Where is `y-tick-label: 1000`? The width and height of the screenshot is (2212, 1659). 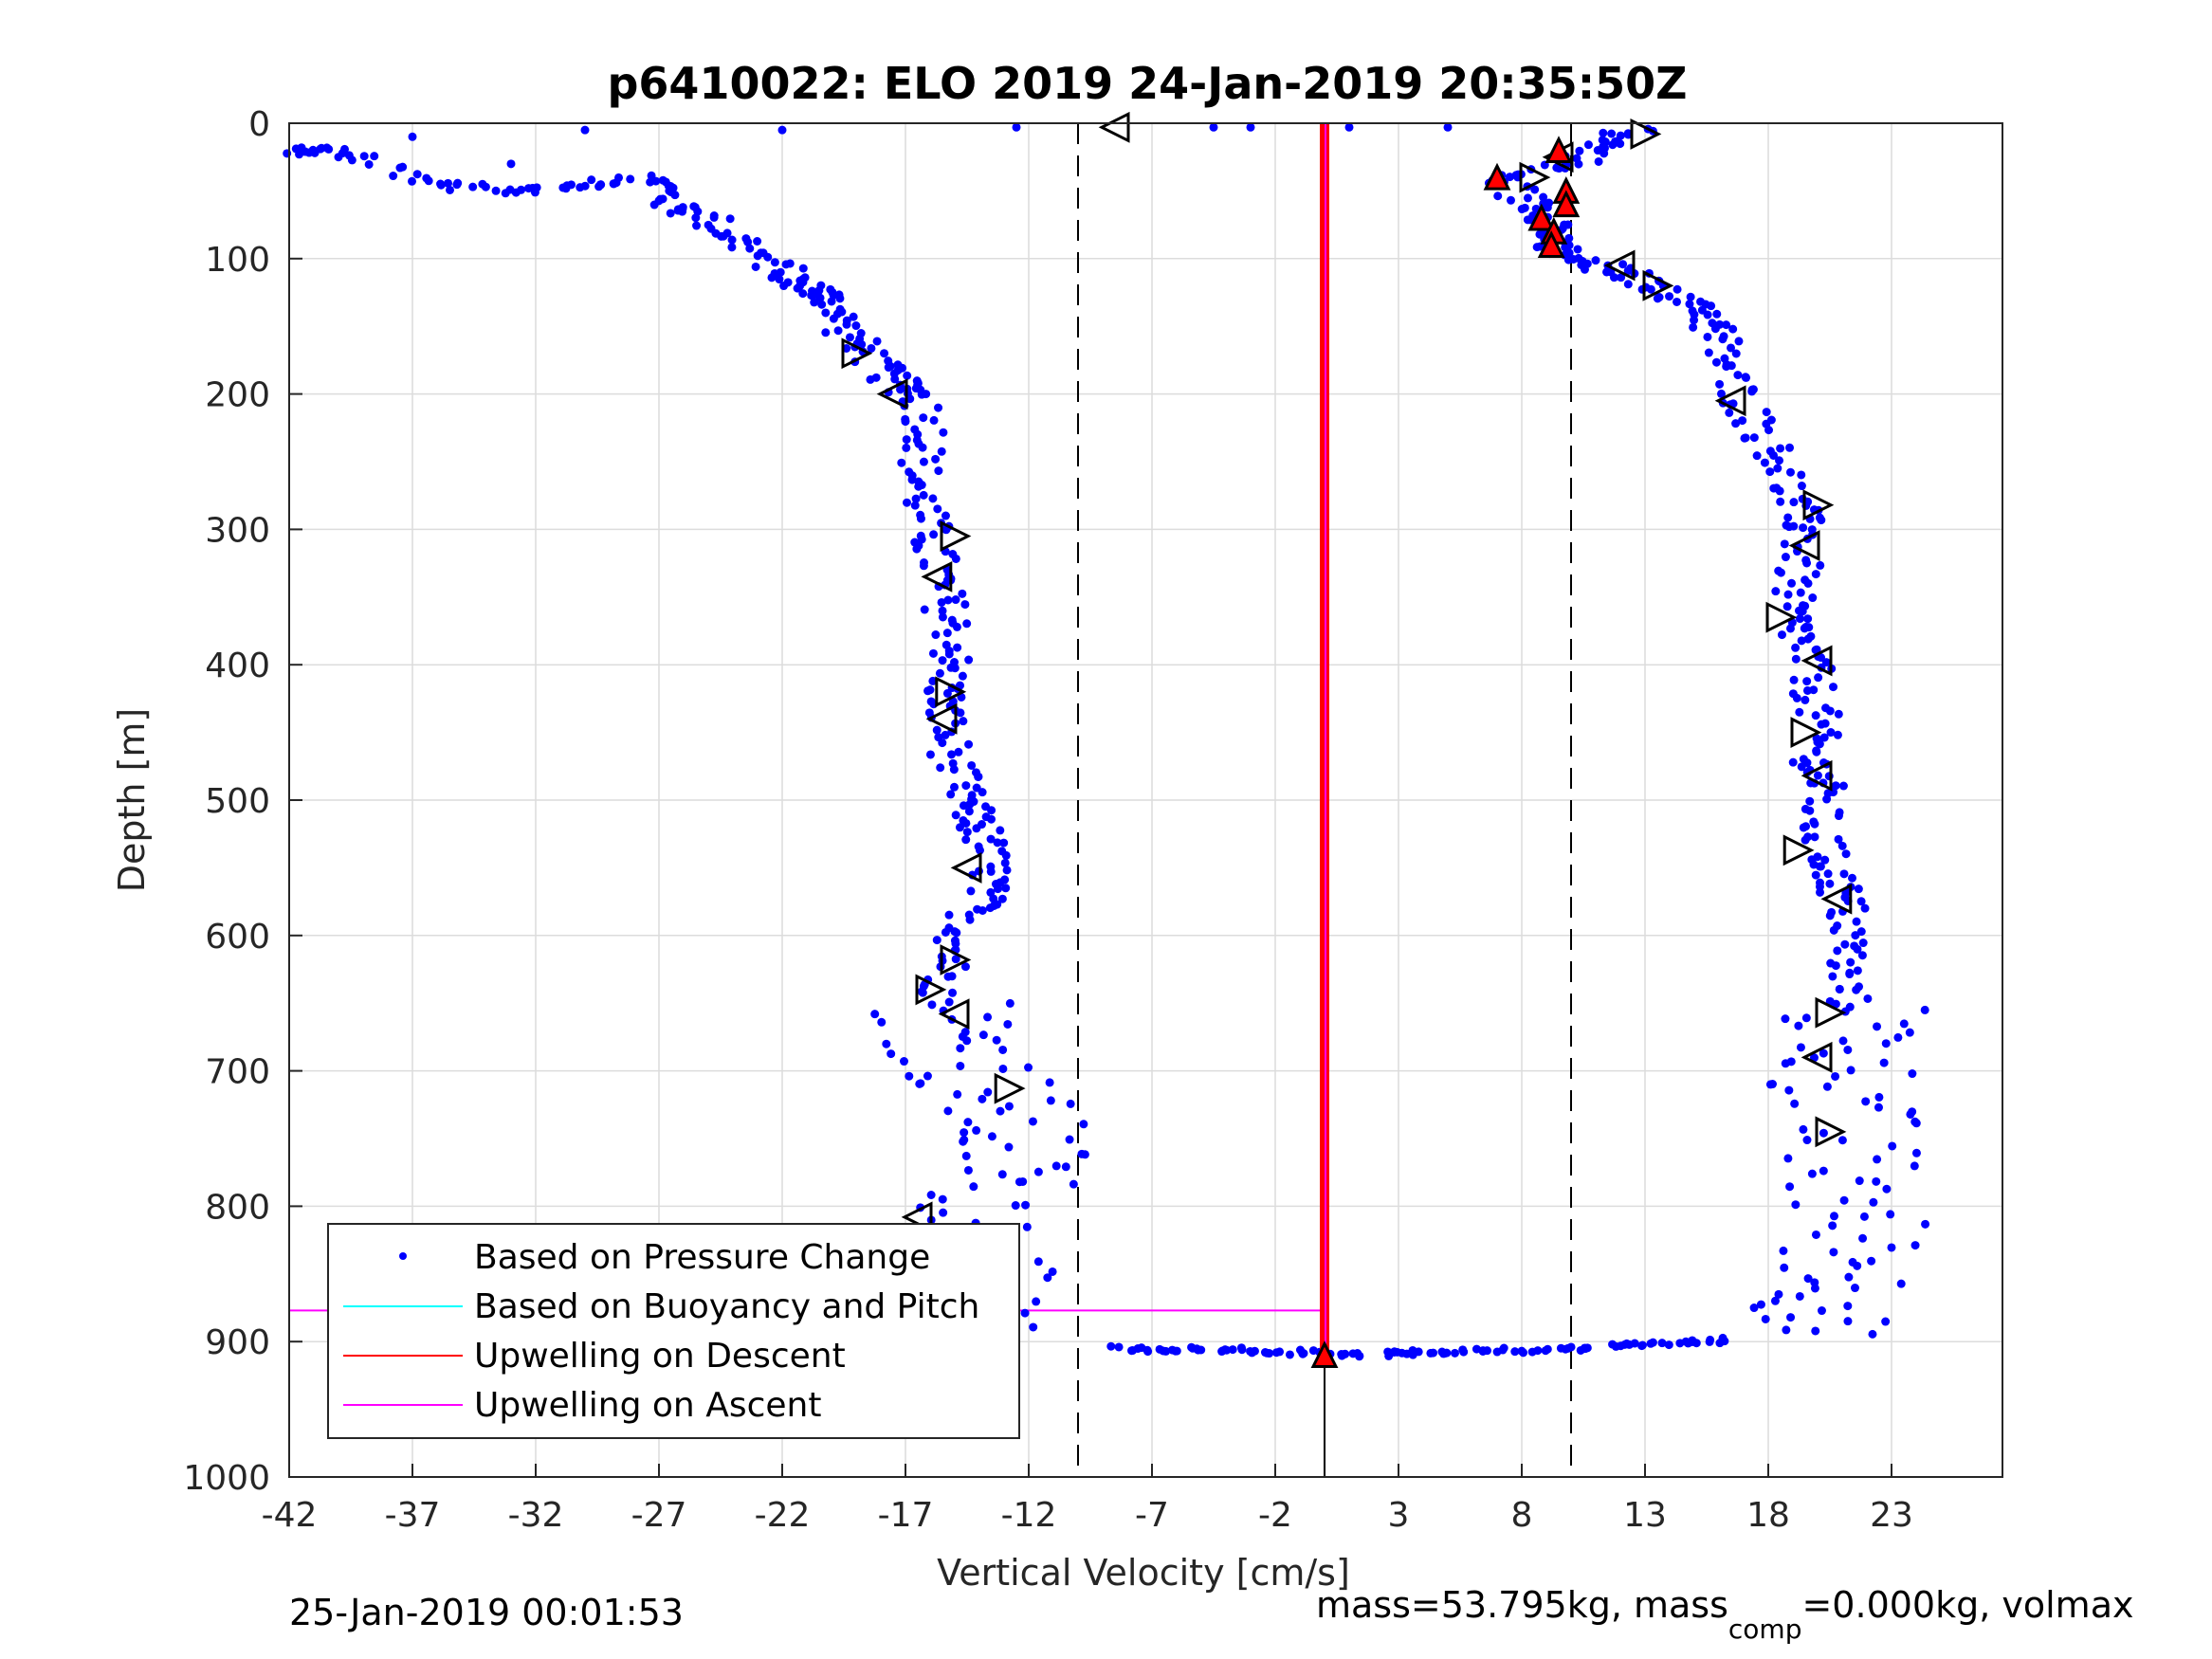 y-tick-label: 1000 is located at coordinates (226, 1478).